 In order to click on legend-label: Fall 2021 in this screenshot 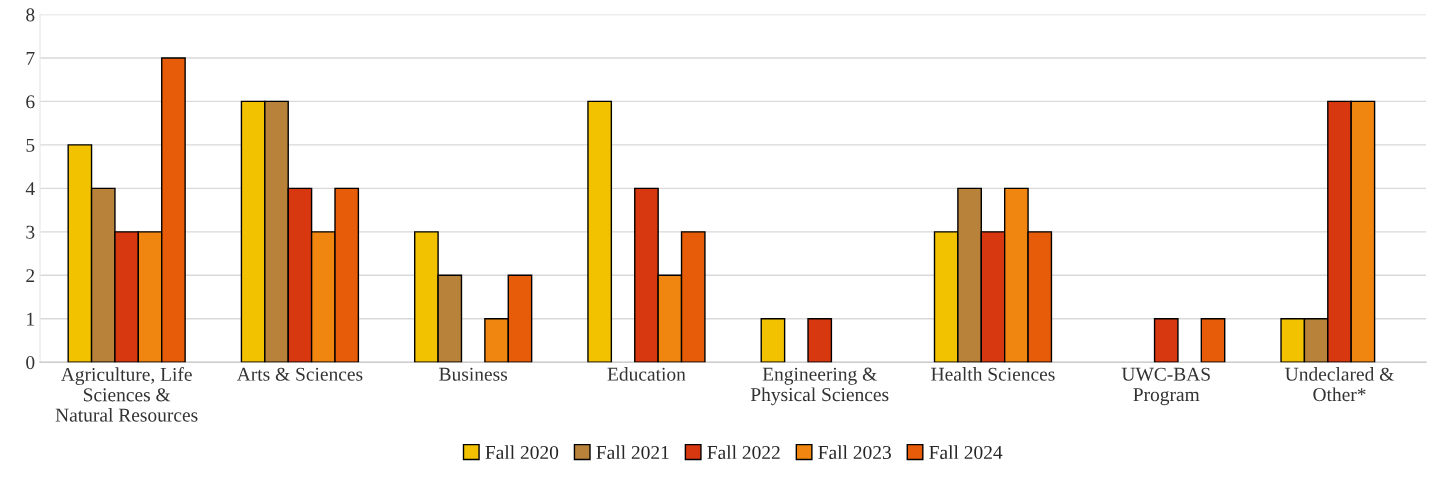, I will do `click(632, 452)`.